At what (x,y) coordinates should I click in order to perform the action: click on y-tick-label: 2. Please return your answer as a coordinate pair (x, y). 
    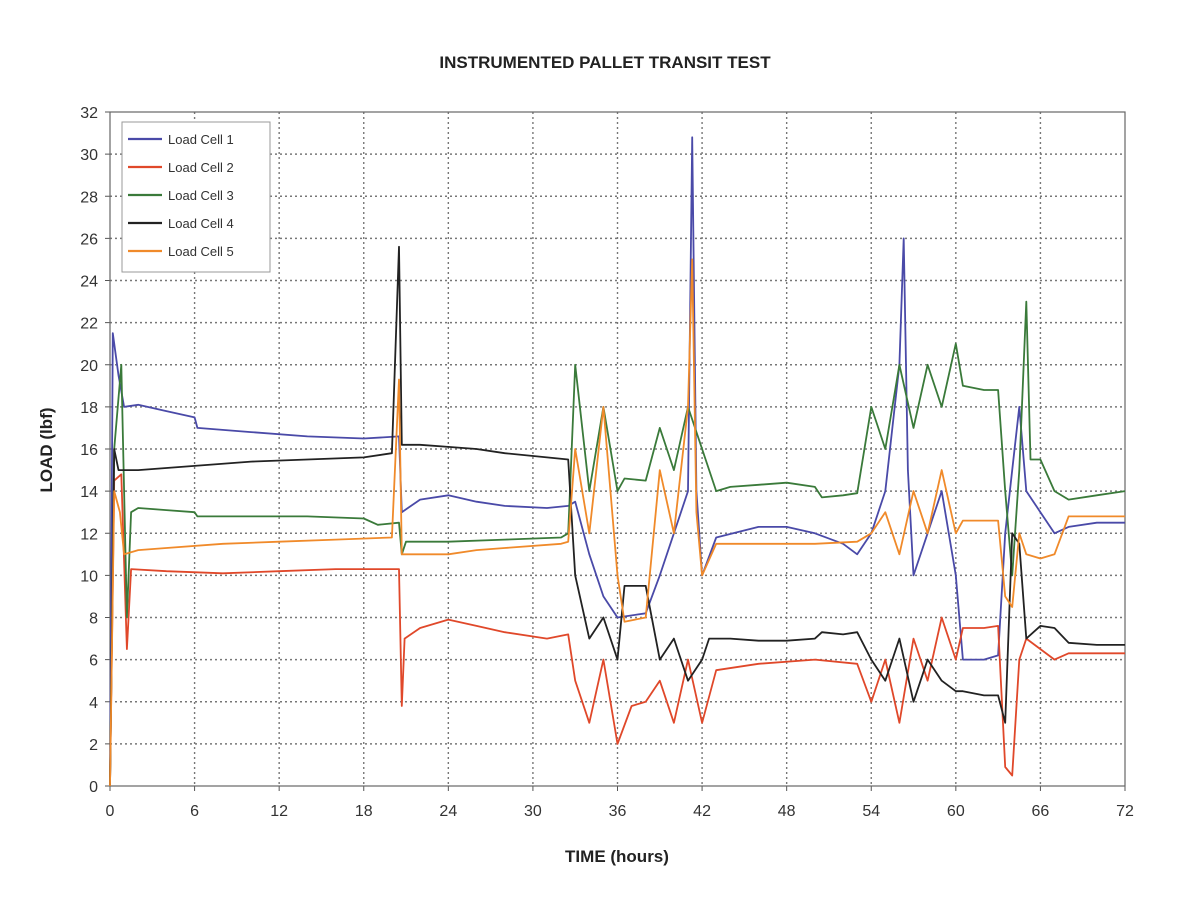
    Looking at the image, I should click on (93, 745).